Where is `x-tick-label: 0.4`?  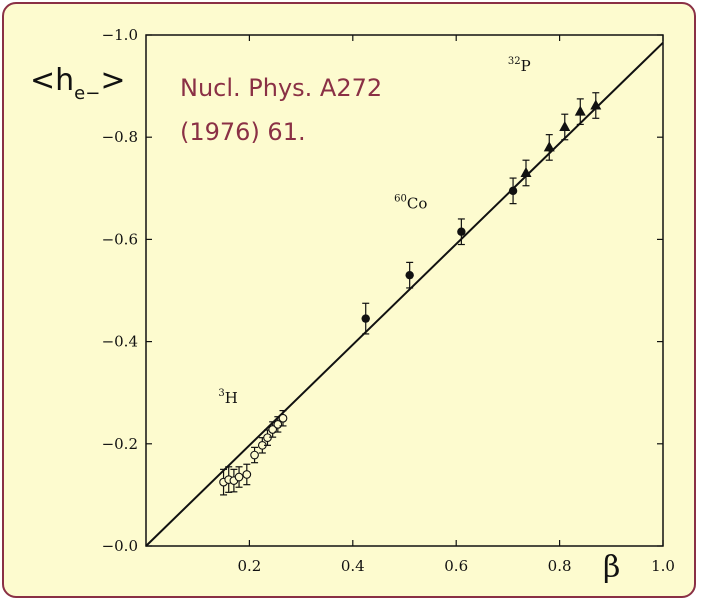 x-tick-label: 0.4 is located at coordinates (353, 566).